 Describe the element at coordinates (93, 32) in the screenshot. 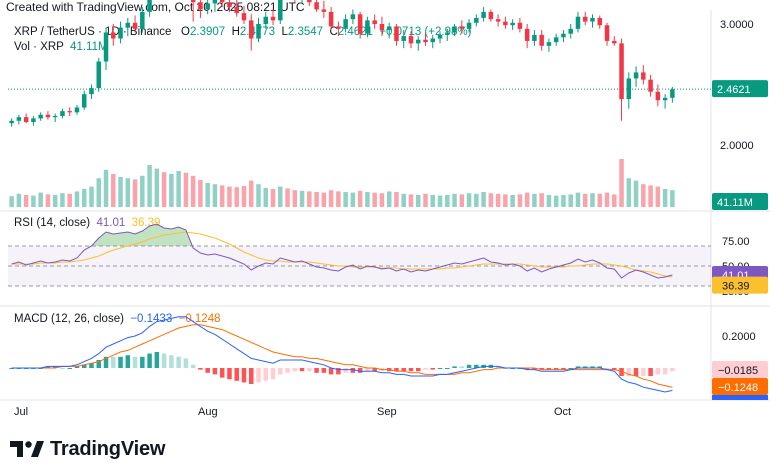

I see `symbol-pair: XRP / TetherUS · 1D · Binance` at that location.